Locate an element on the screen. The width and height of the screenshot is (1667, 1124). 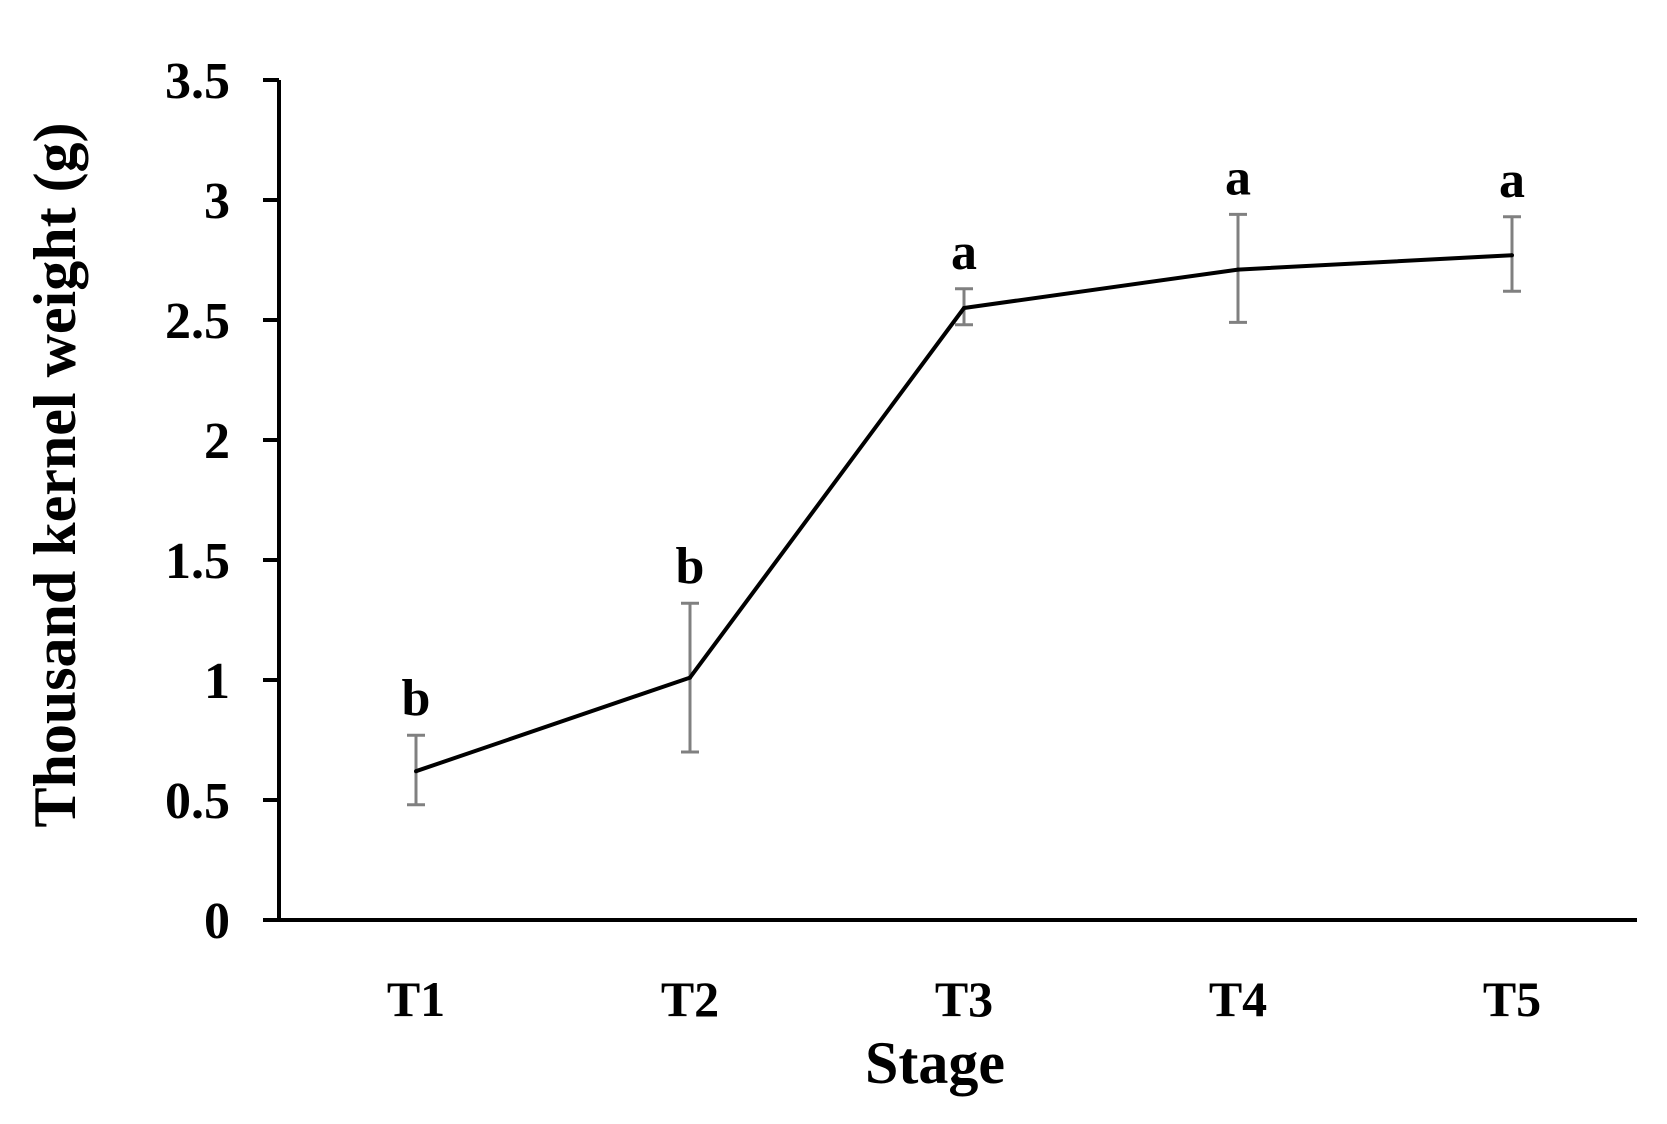
x-tick-label: T5 is located at coordinates (1512, 999).